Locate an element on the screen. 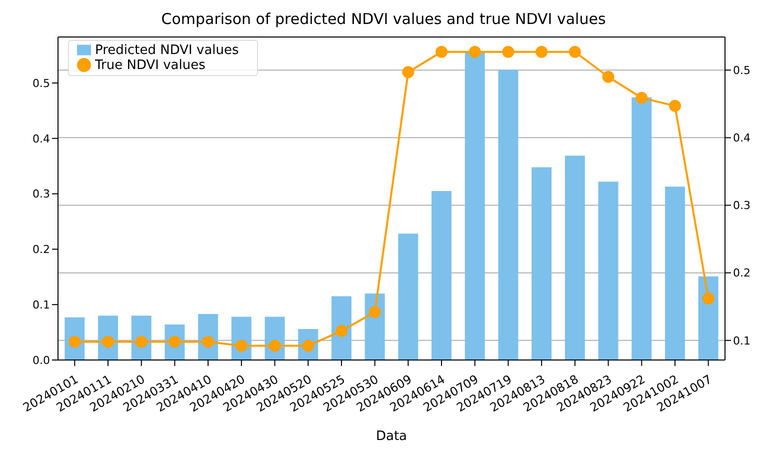  y2-tick-label: 0.2 is located at coordinates (741, 273).